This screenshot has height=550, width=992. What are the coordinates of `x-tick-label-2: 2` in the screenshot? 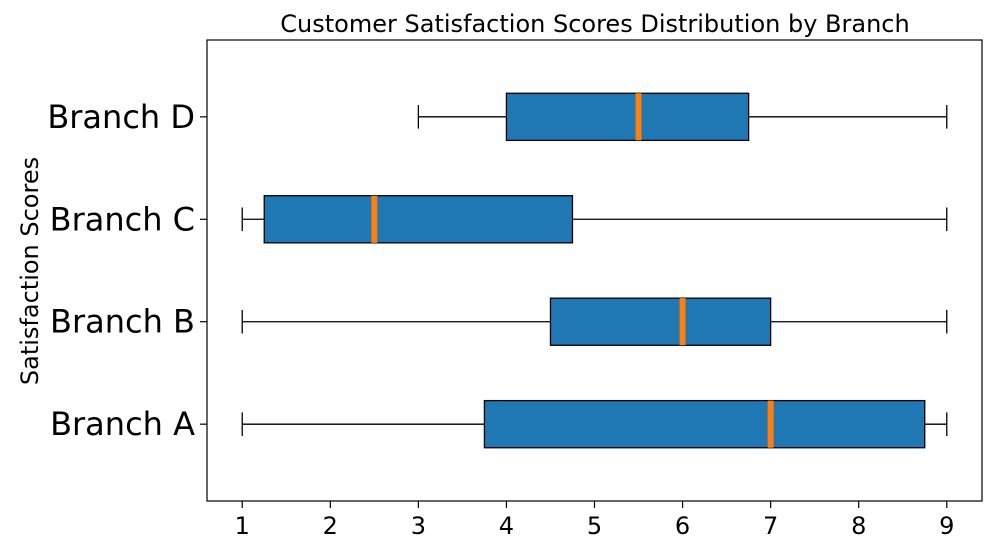 It's located at (330, 526).